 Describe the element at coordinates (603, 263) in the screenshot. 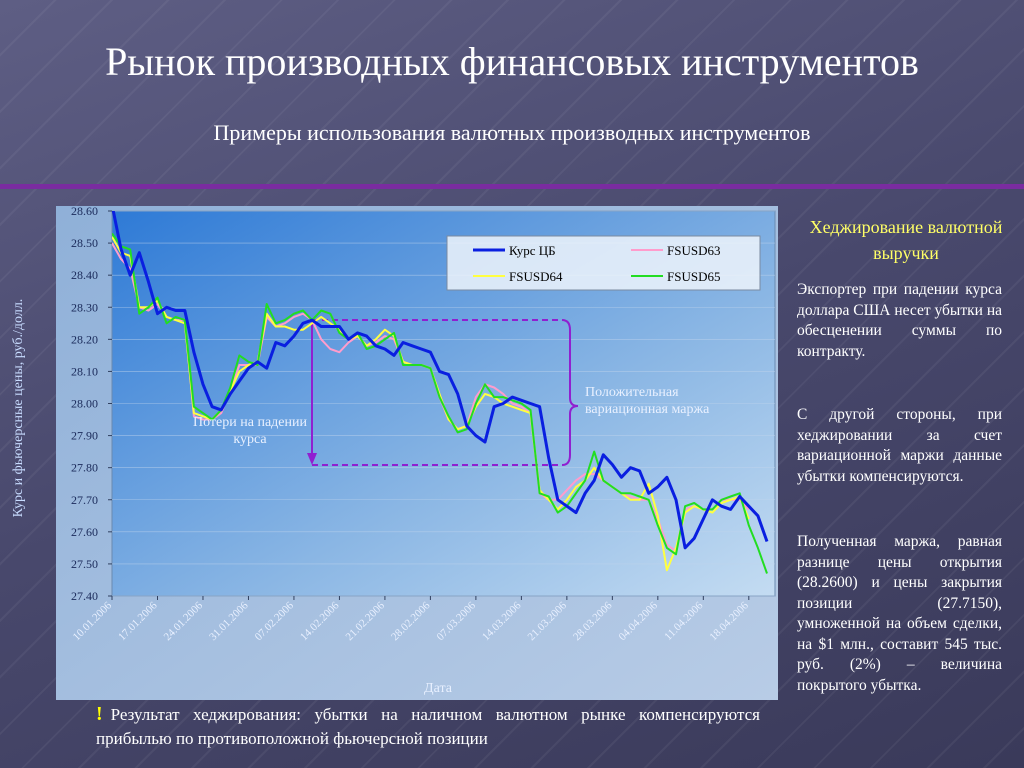

I see `legend` at that location.